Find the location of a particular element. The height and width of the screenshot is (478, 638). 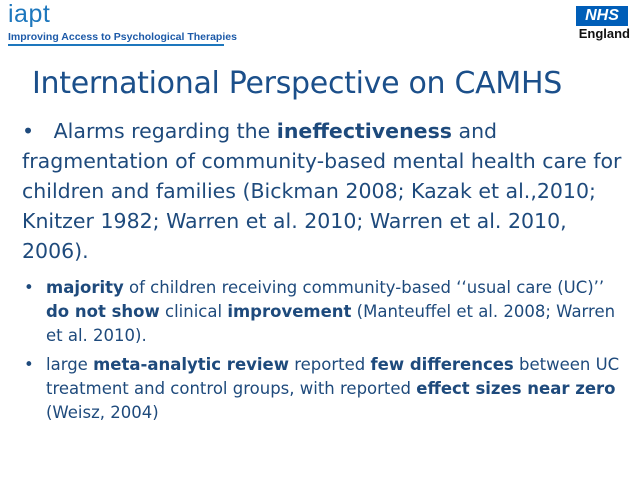

bullet-2-emphasis-c: do not show is located at coordinates (103, 311).